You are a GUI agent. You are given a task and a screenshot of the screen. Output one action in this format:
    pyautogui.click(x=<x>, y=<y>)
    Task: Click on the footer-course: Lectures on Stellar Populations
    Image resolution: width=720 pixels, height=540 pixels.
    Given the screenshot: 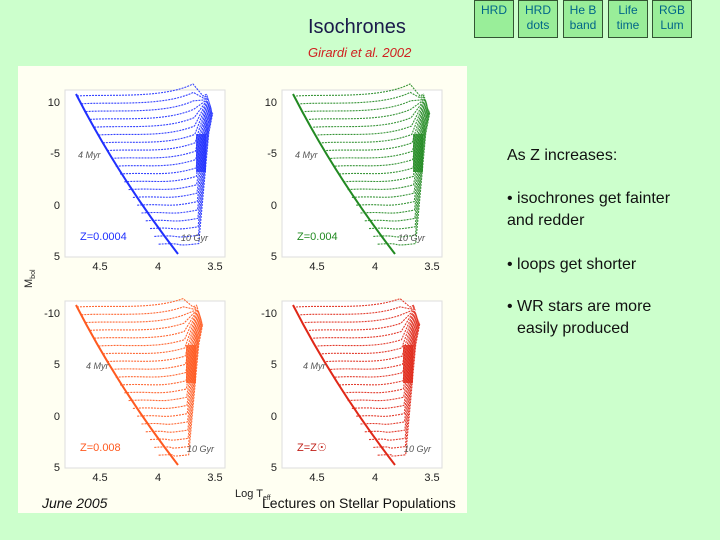 What is the action you would take?
    pyautogui.click(x=359, y=503)
    